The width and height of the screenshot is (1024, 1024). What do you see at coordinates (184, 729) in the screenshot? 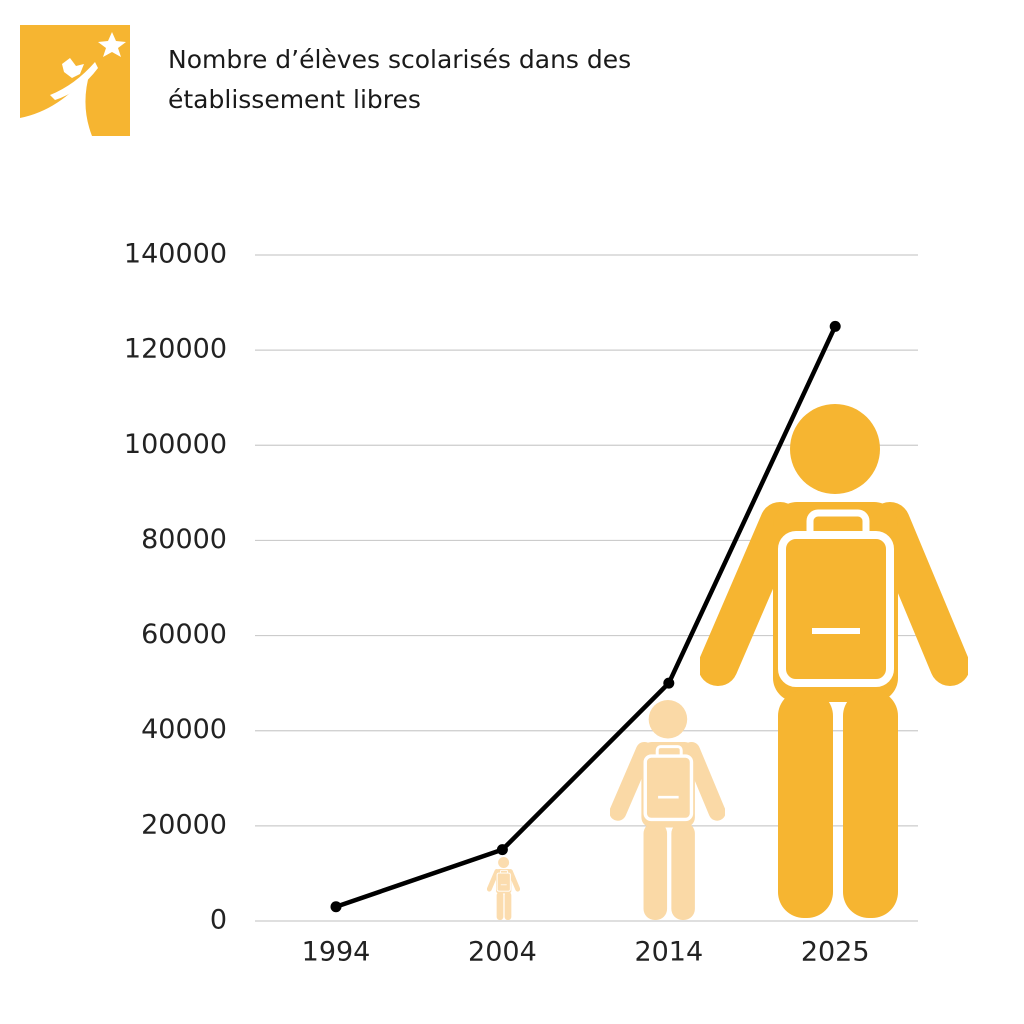
I see `y-tick-label: 40000` at bounding box center [184, 729].